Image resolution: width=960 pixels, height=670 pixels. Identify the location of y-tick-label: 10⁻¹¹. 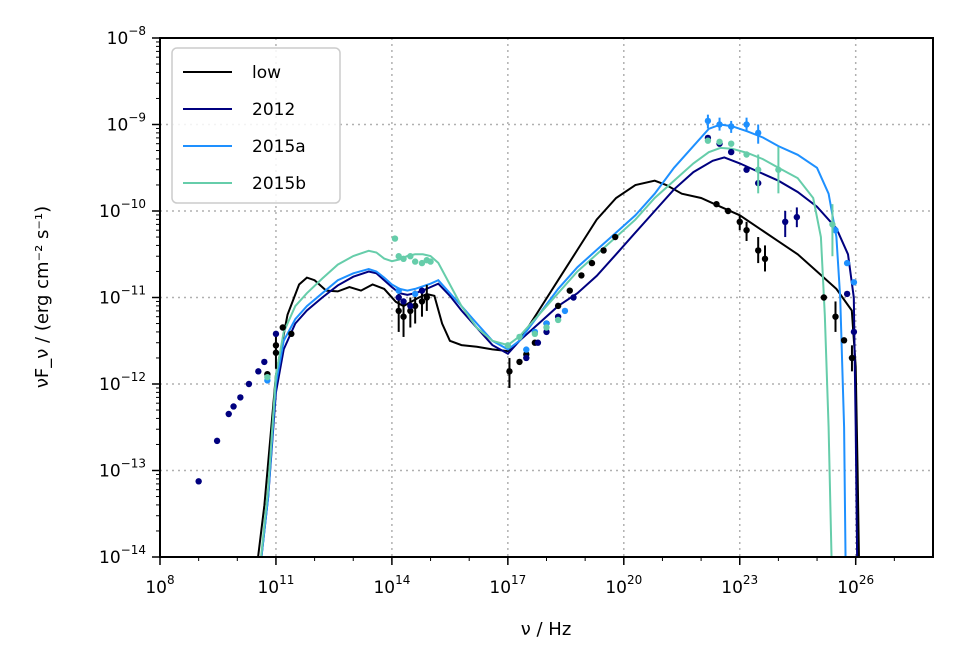
(122, 296).